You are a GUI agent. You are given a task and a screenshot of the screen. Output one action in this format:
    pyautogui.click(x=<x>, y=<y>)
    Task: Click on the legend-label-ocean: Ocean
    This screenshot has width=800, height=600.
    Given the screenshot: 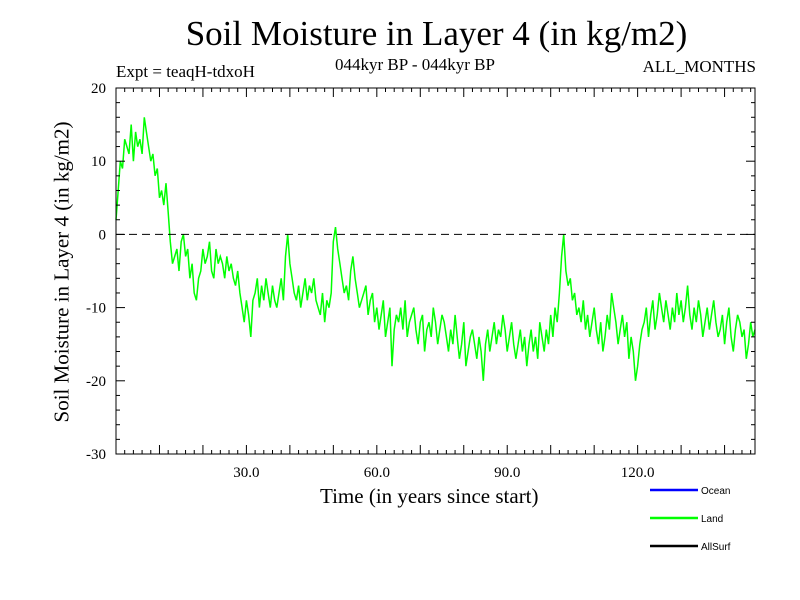 What is the action you would take?
    pyautogui.click(x=715, y=491)
    